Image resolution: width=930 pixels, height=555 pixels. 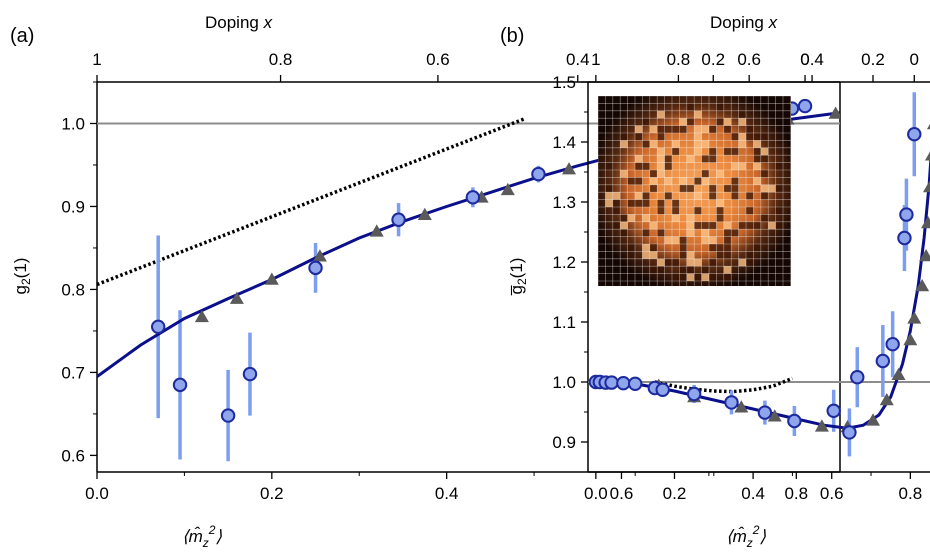 I want to click on top-tick-label-b: 0.2, so click(x=873, y=59).